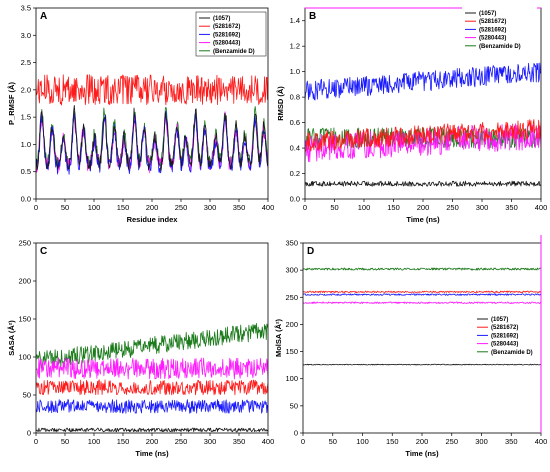 The width and height of the screenshot is (550, 472). Describe the element at coordinates (153, 219) in the screenshot. I see `x-axis-title: Residue index` at that location.